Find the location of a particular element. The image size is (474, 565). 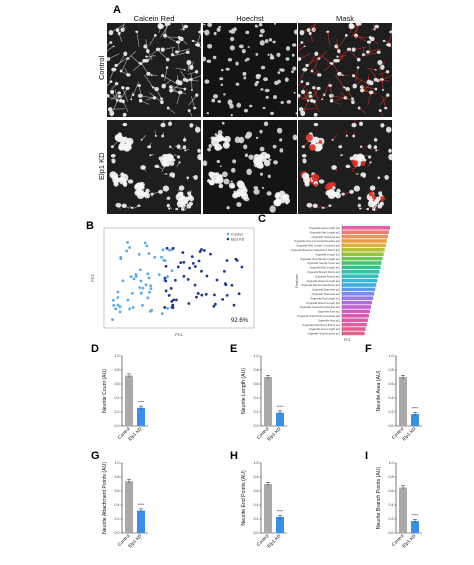

calcein-kd-image is located at coordinates (154, 167).